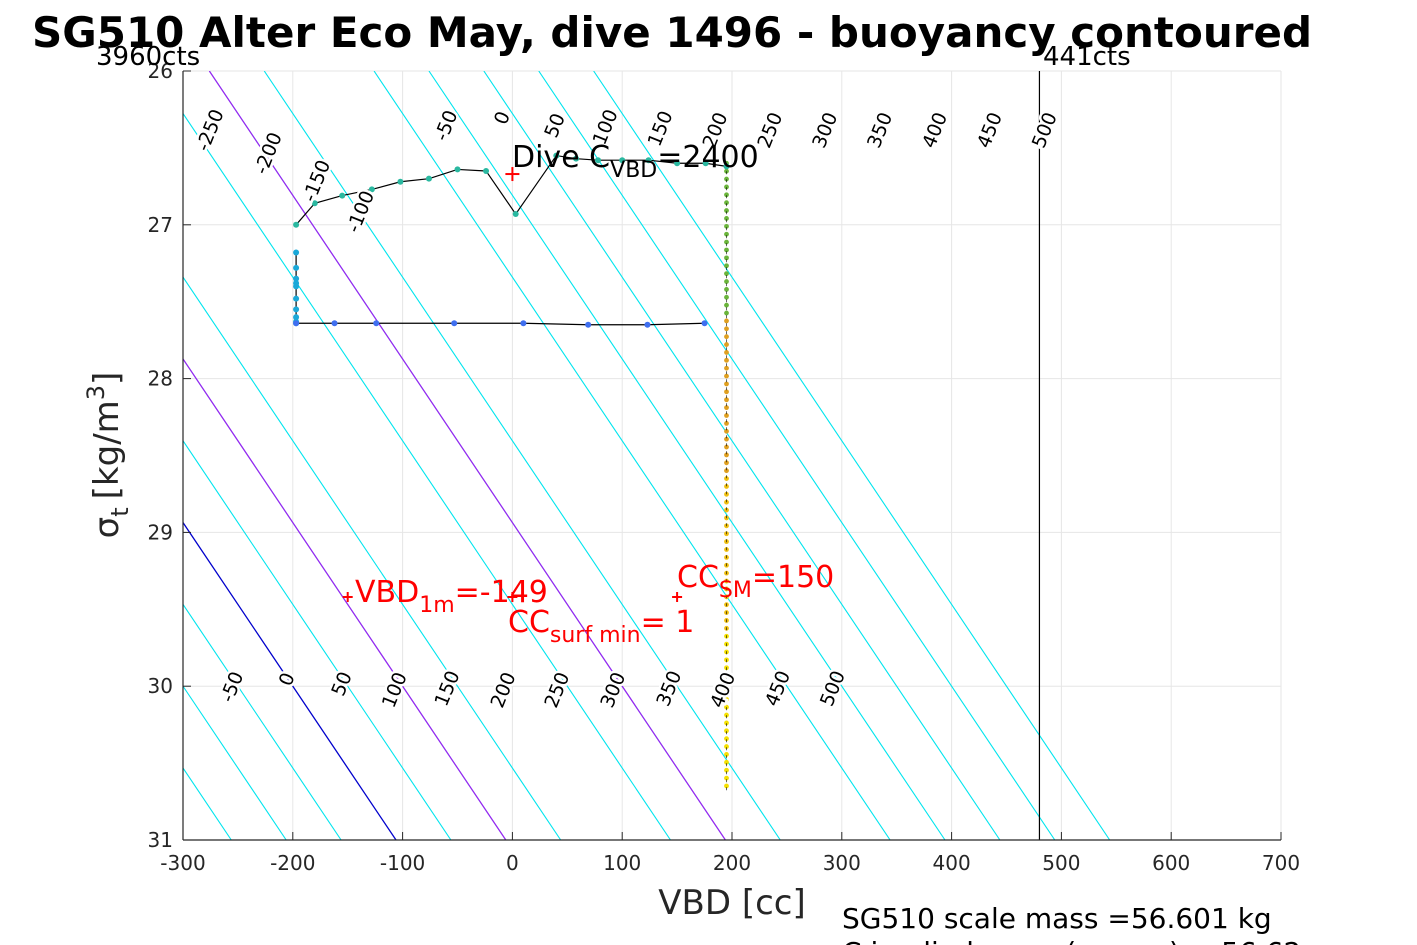  What do you see at coordinates (512, 174) in the screenshot?
I see `dive-marker` at bounding box center [512, 174].